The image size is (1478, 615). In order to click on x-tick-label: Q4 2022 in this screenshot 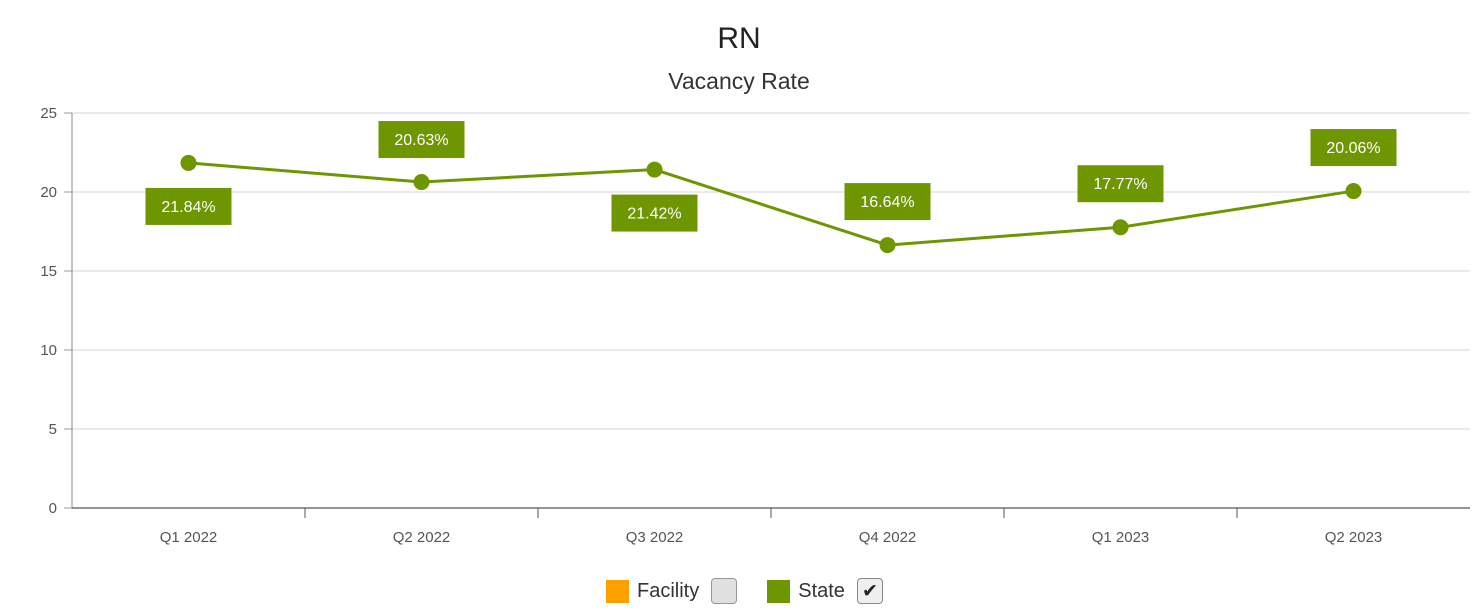, I will do `click(888, 537)`.